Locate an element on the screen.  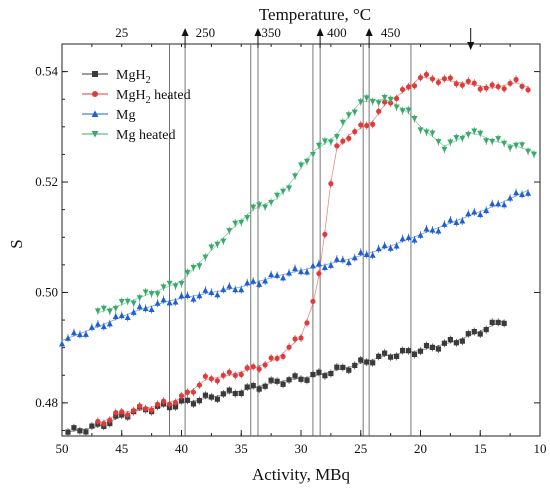
y-tick-label: 0.52 is located at coordinates (46, 181).